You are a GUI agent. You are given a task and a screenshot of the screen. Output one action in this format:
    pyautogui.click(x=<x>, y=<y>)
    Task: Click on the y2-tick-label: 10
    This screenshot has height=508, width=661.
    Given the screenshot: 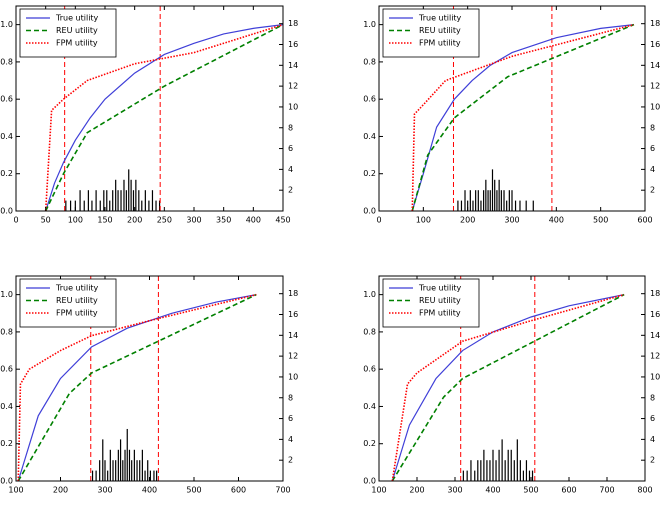 What is the action you would take?
    pyautogui.click(x=655, y=376)
    